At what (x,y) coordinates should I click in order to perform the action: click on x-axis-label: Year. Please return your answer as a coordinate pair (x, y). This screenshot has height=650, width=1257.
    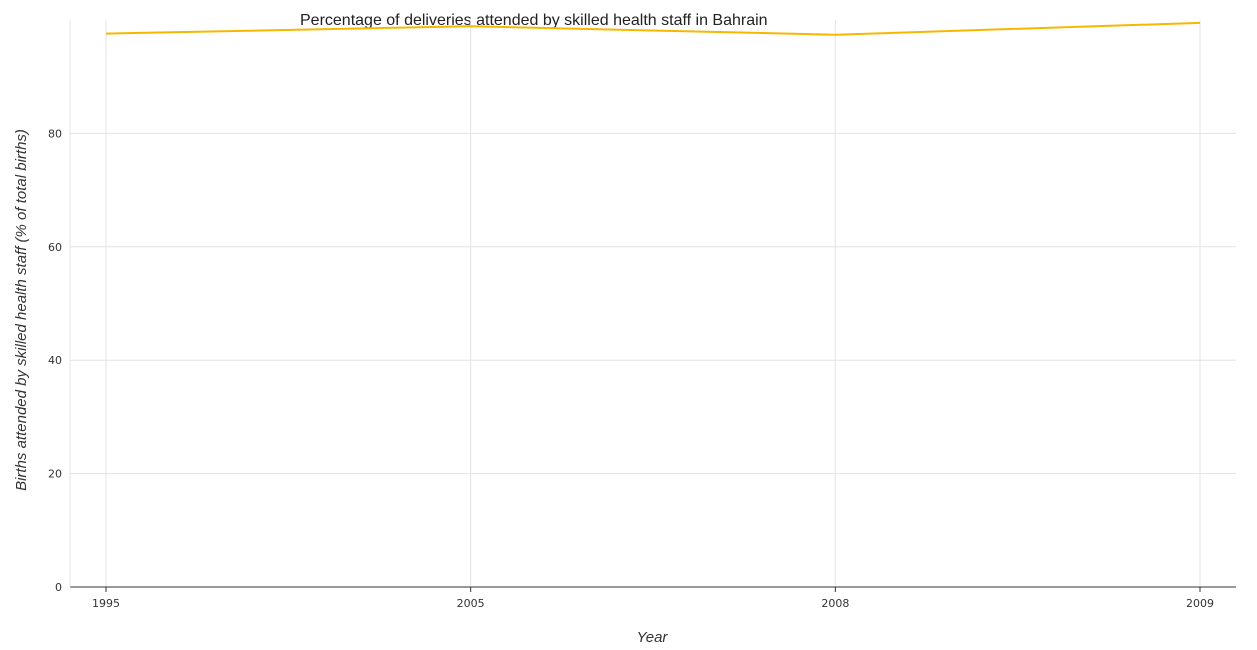
    Looking at the image, I should click on (653, 637).